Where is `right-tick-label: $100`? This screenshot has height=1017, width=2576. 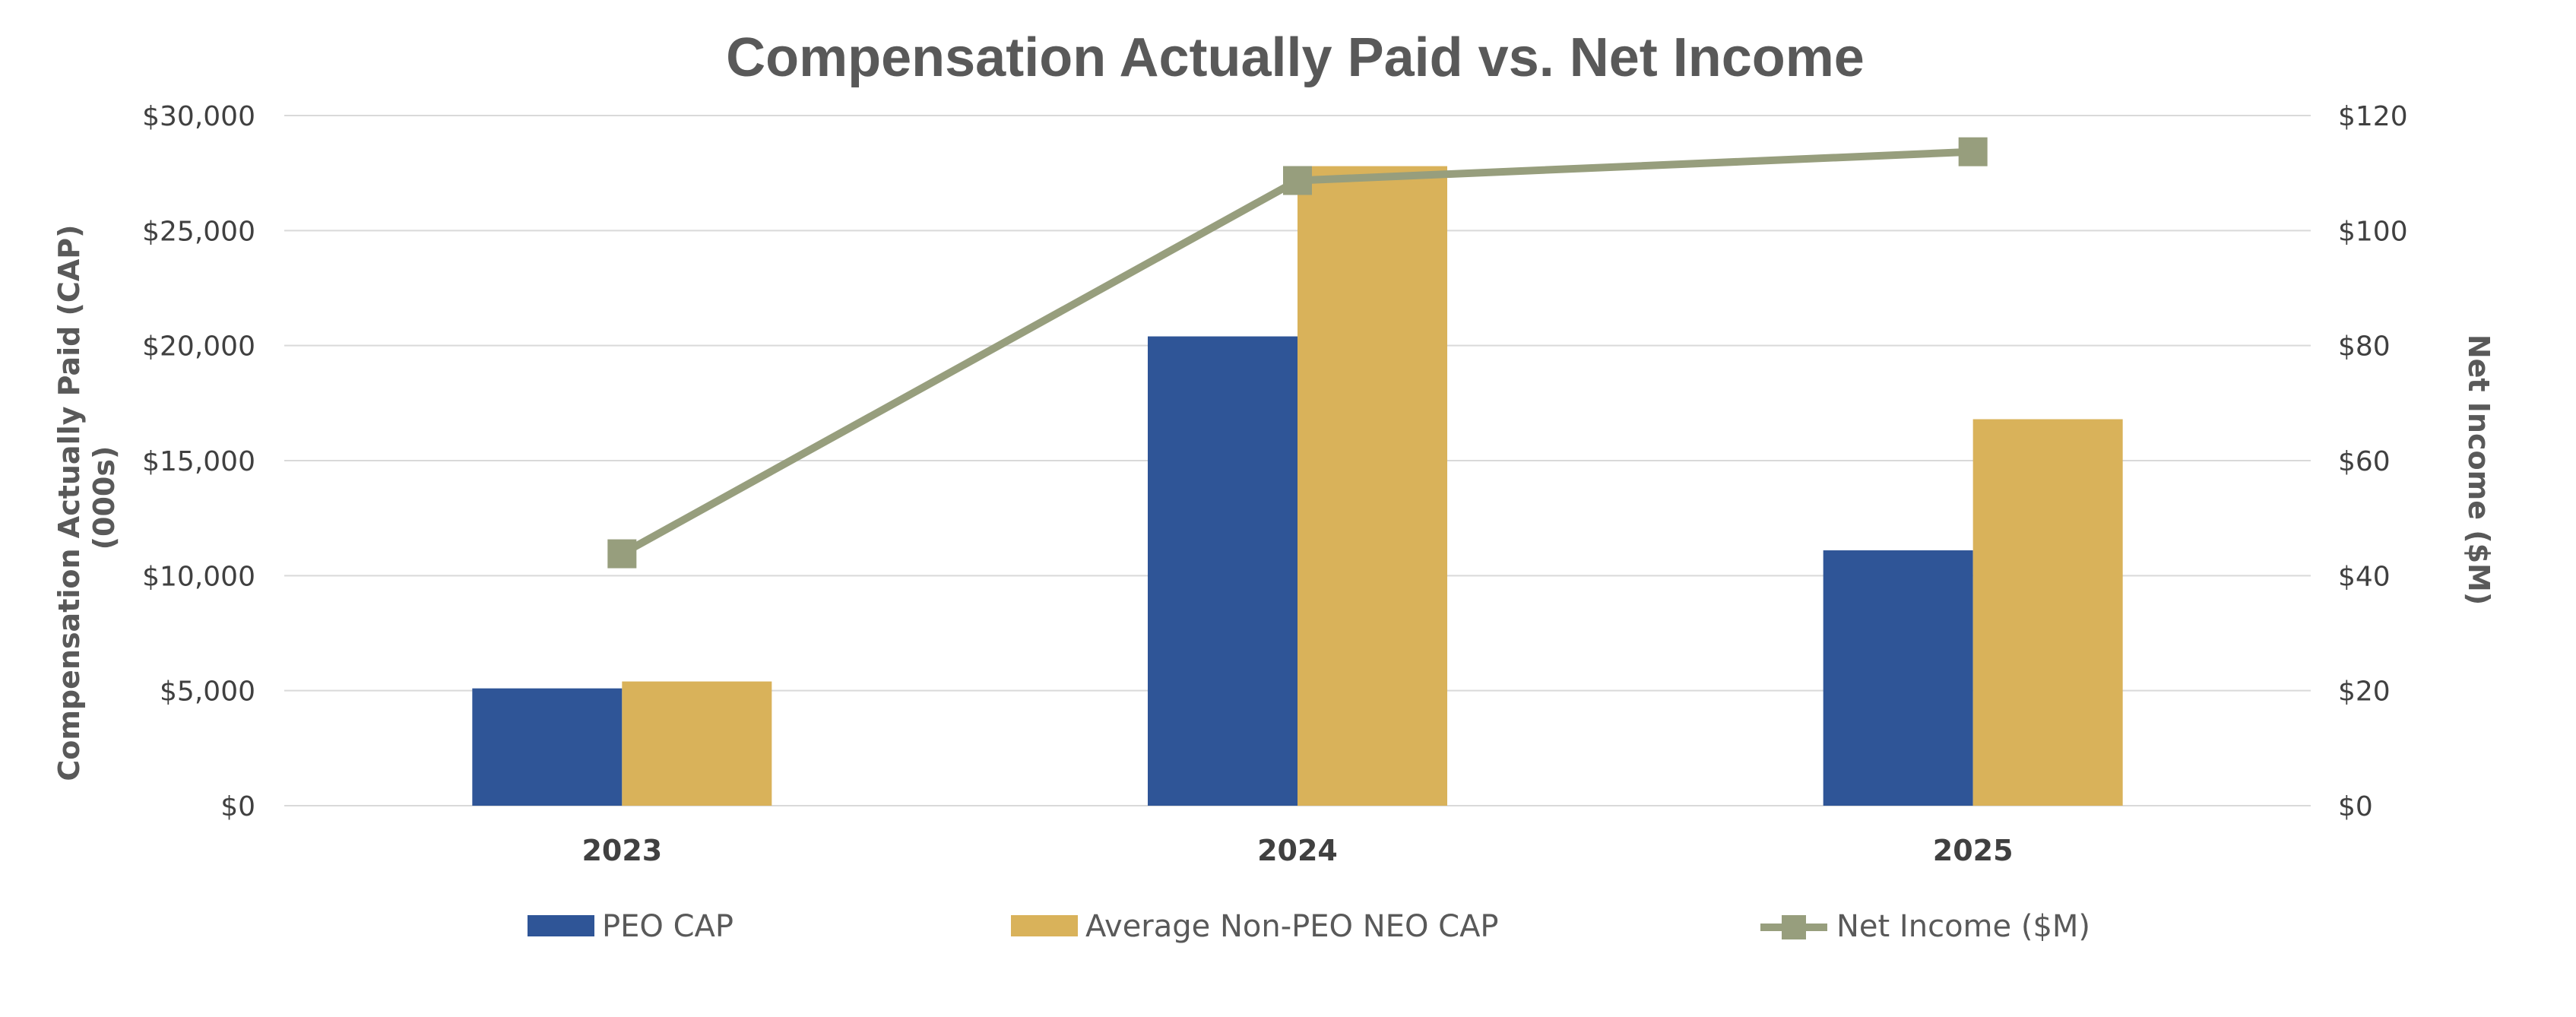
right-tick-label: $100 is located at coordinates (2373, 231).